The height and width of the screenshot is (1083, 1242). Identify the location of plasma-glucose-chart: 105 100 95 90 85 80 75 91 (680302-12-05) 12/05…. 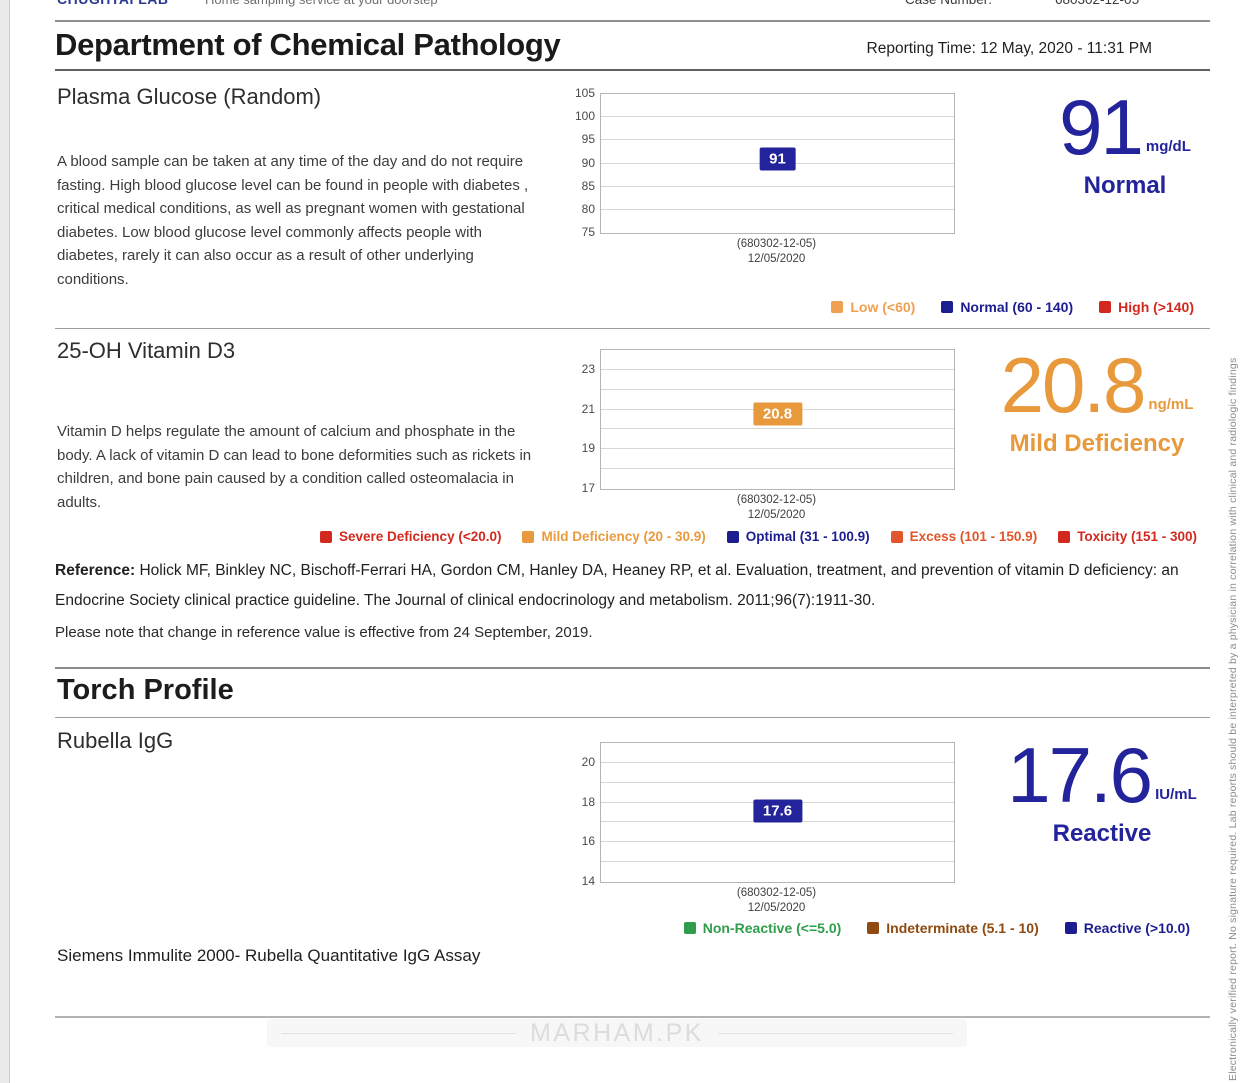
(760, 175).